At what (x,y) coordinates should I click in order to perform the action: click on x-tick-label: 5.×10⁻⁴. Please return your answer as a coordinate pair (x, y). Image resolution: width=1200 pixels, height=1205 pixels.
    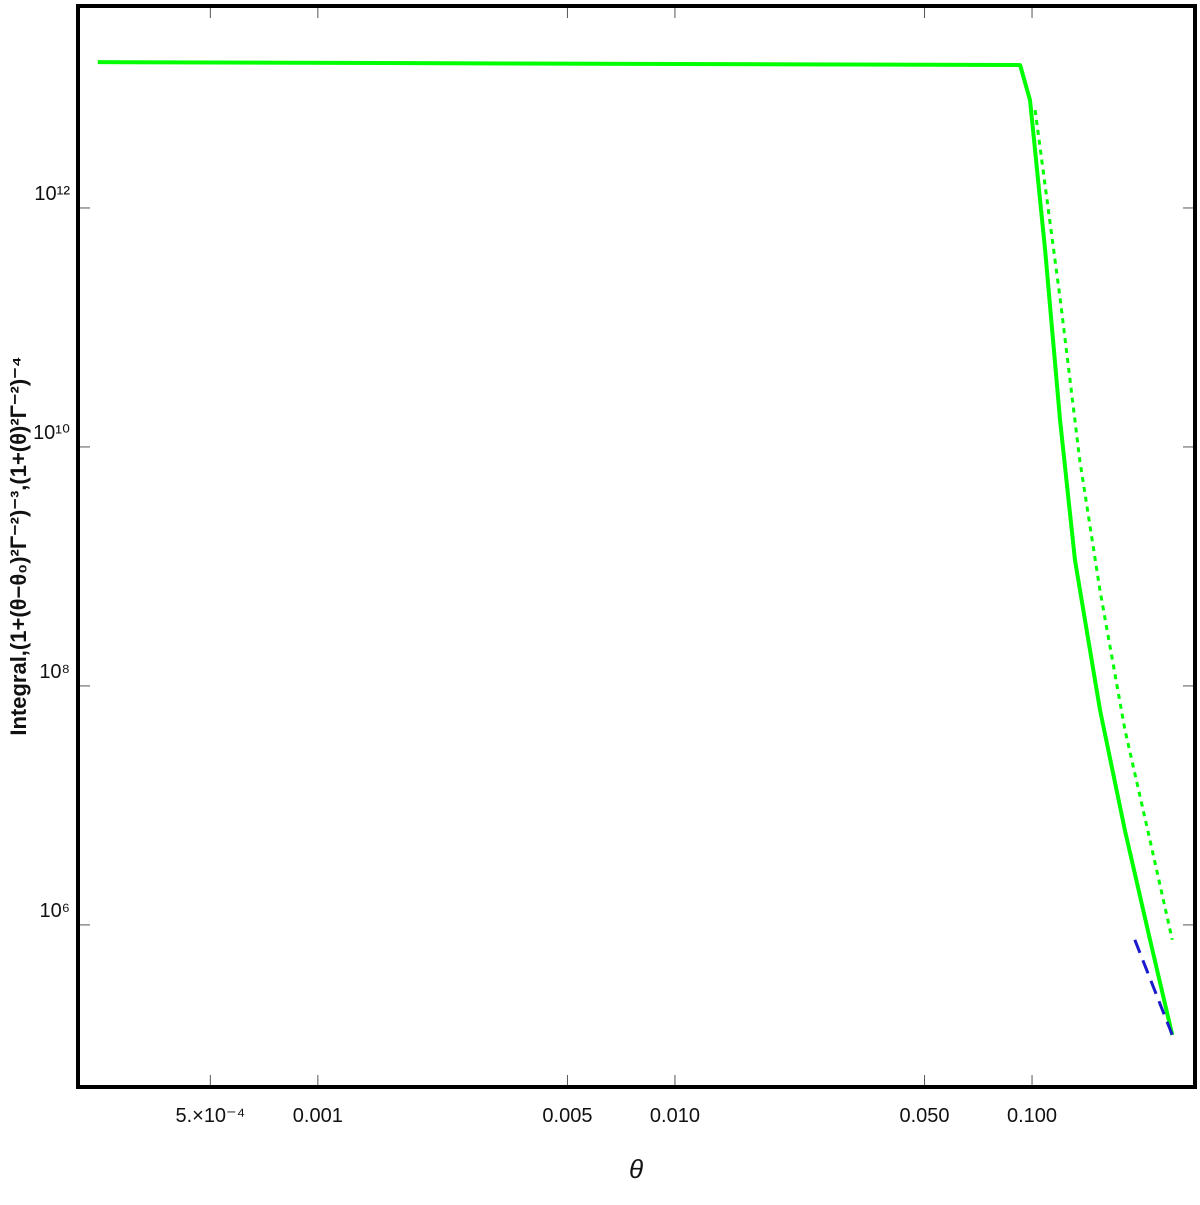
    Looking at the image, I should click on (210, 1116).